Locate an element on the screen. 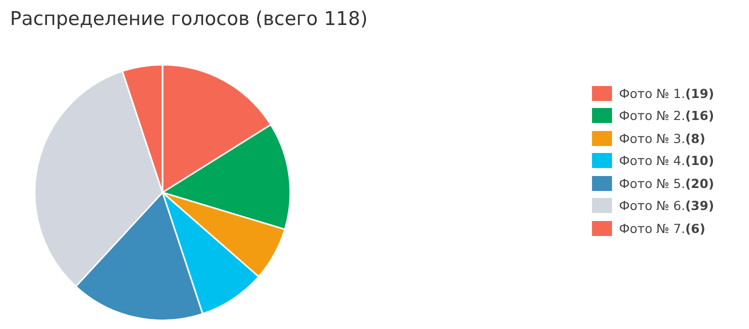  legend-label: Фото № 1. is located at coordinates (652, 93).